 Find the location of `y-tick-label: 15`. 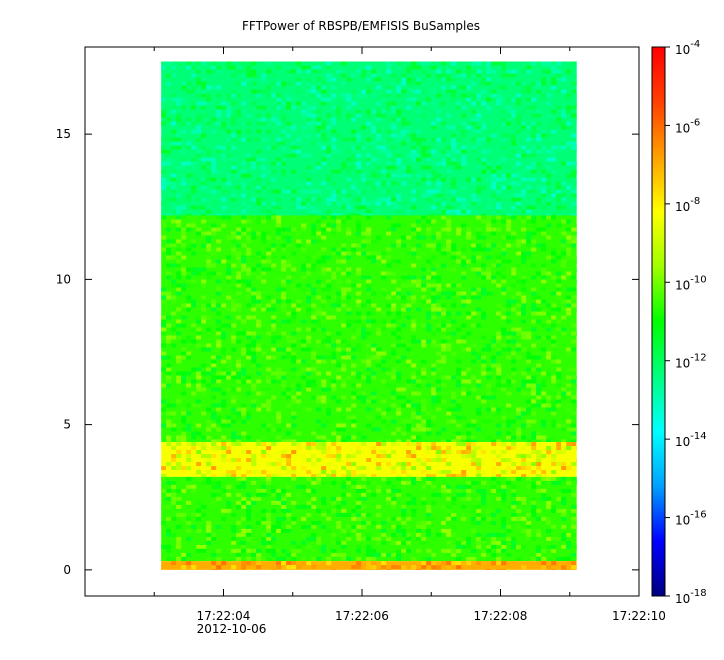

y-tick-label: 15 is located at coordinates (63, 134).